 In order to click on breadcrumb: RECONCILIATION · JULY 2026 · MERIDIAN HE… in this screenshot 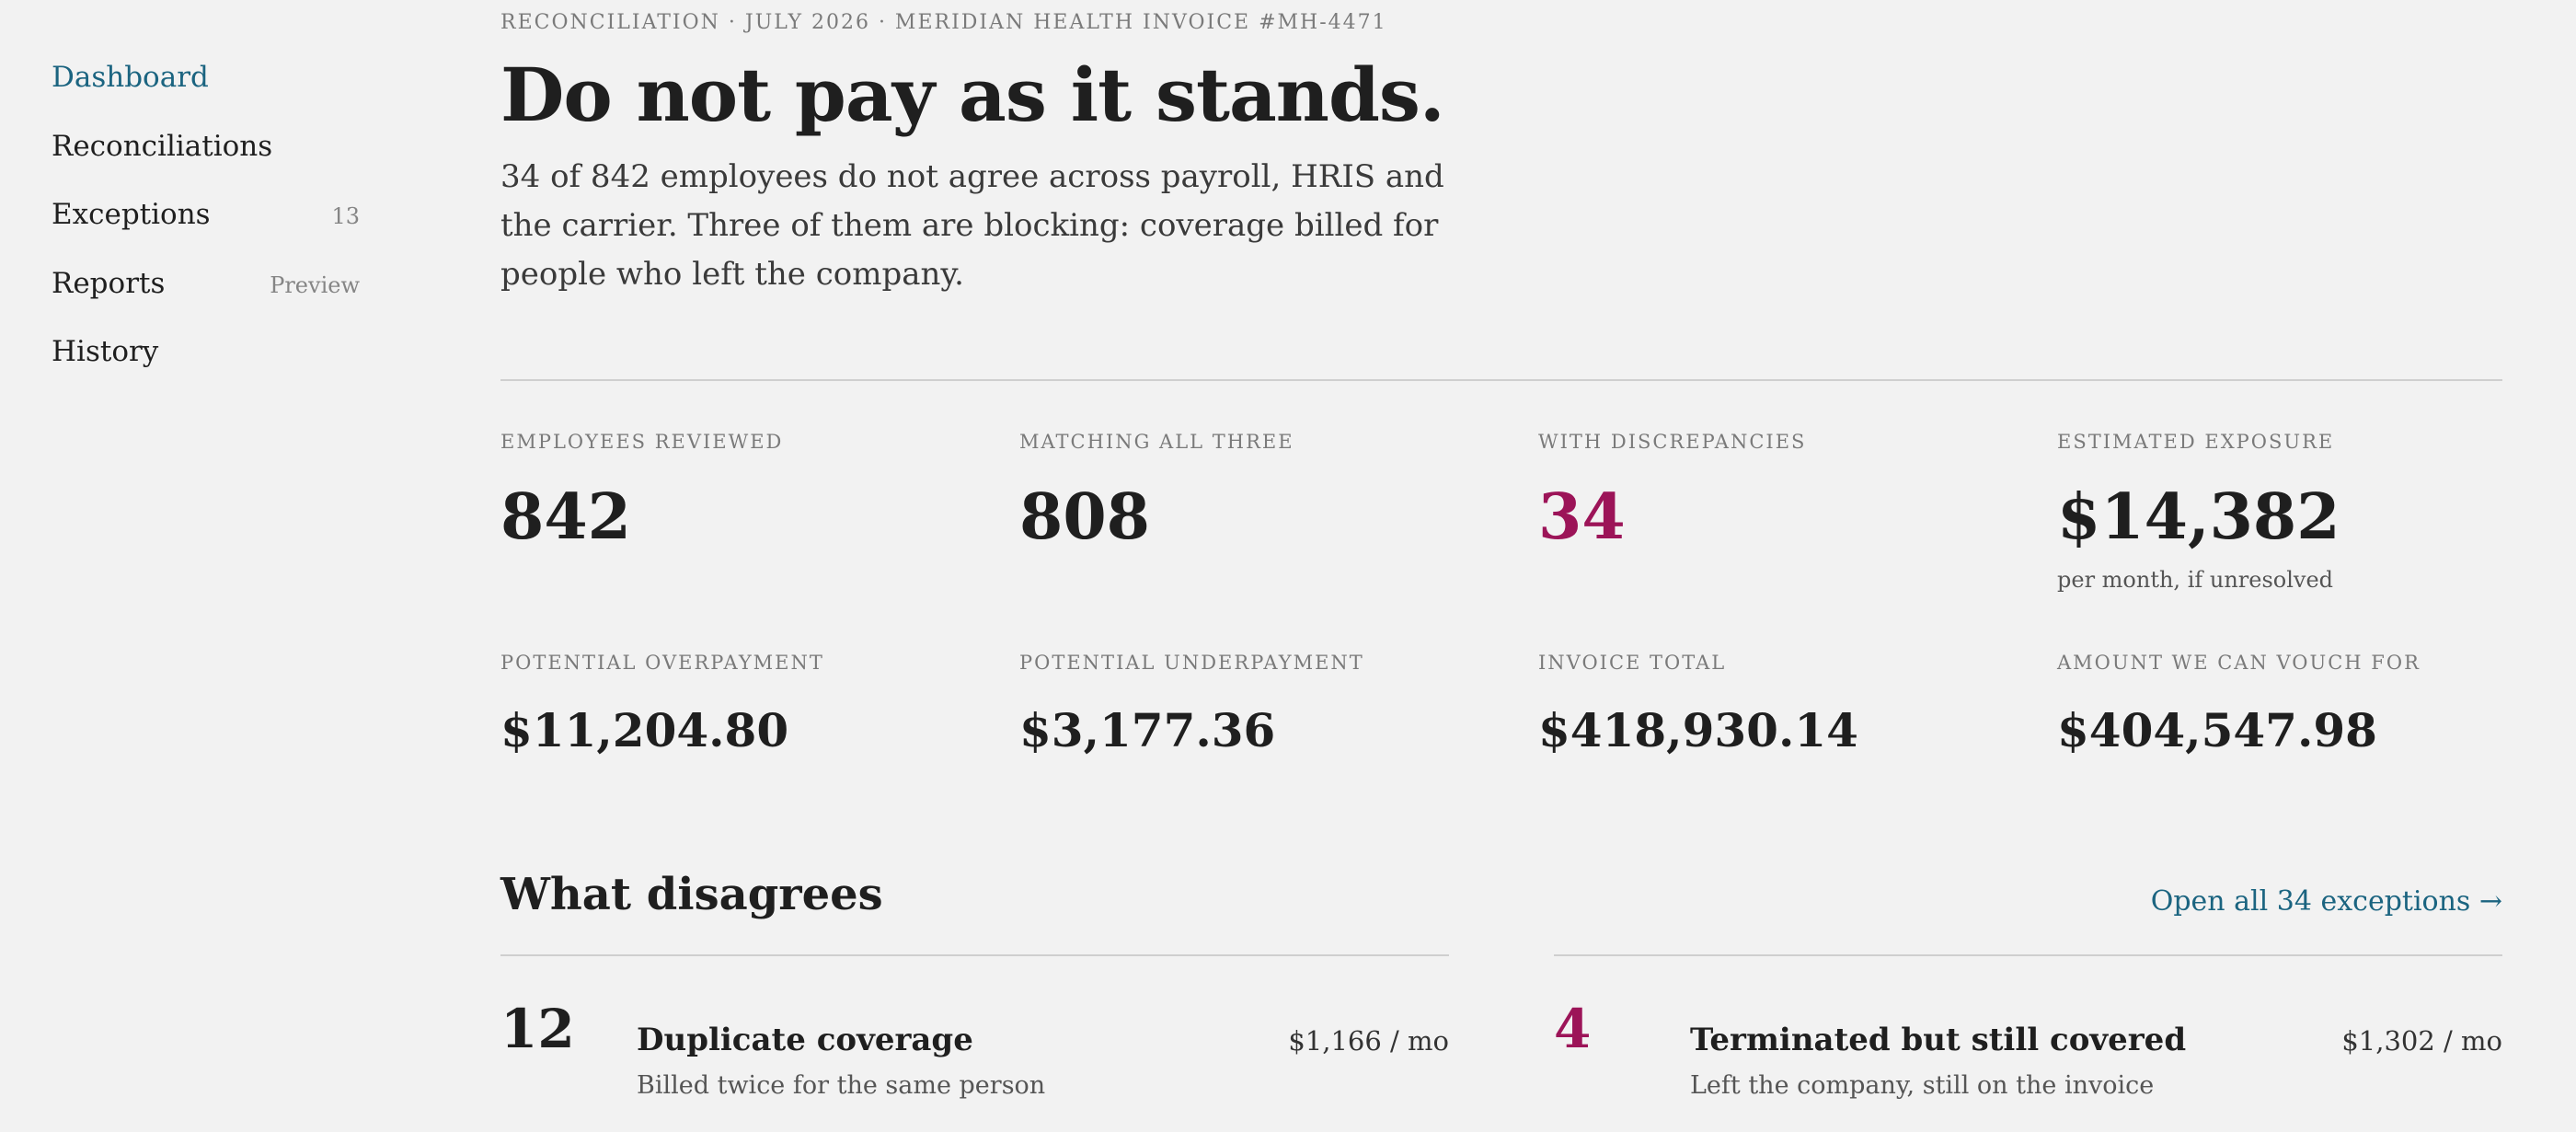, I will do `click(943, 22)`.